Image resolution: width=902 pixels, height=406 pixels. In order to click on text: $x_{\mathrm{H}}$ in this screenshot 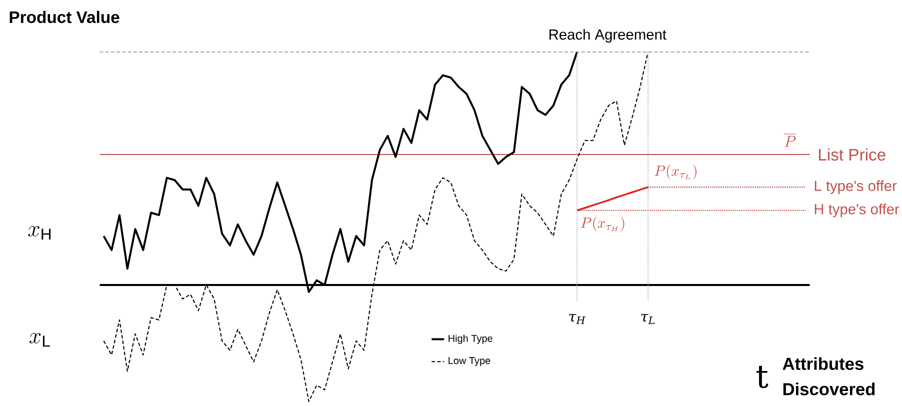, I will do `click(39, 233)`.